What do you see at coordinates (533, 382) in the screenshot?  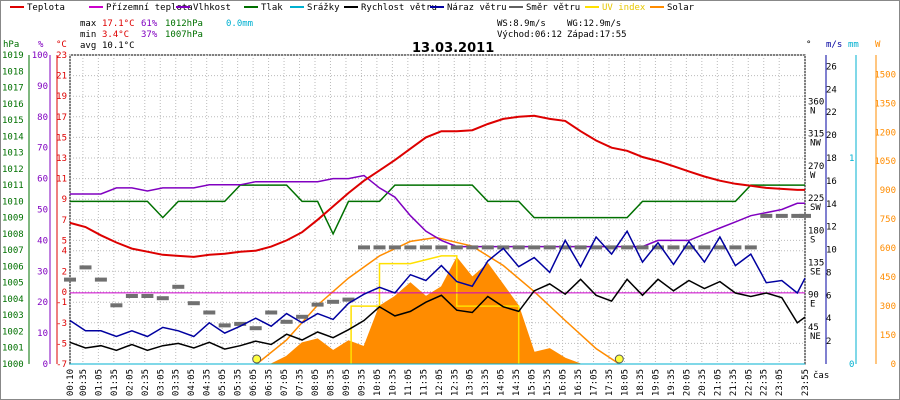 I see `x-tick-label: 15:05` at bounding box center [533, 382].